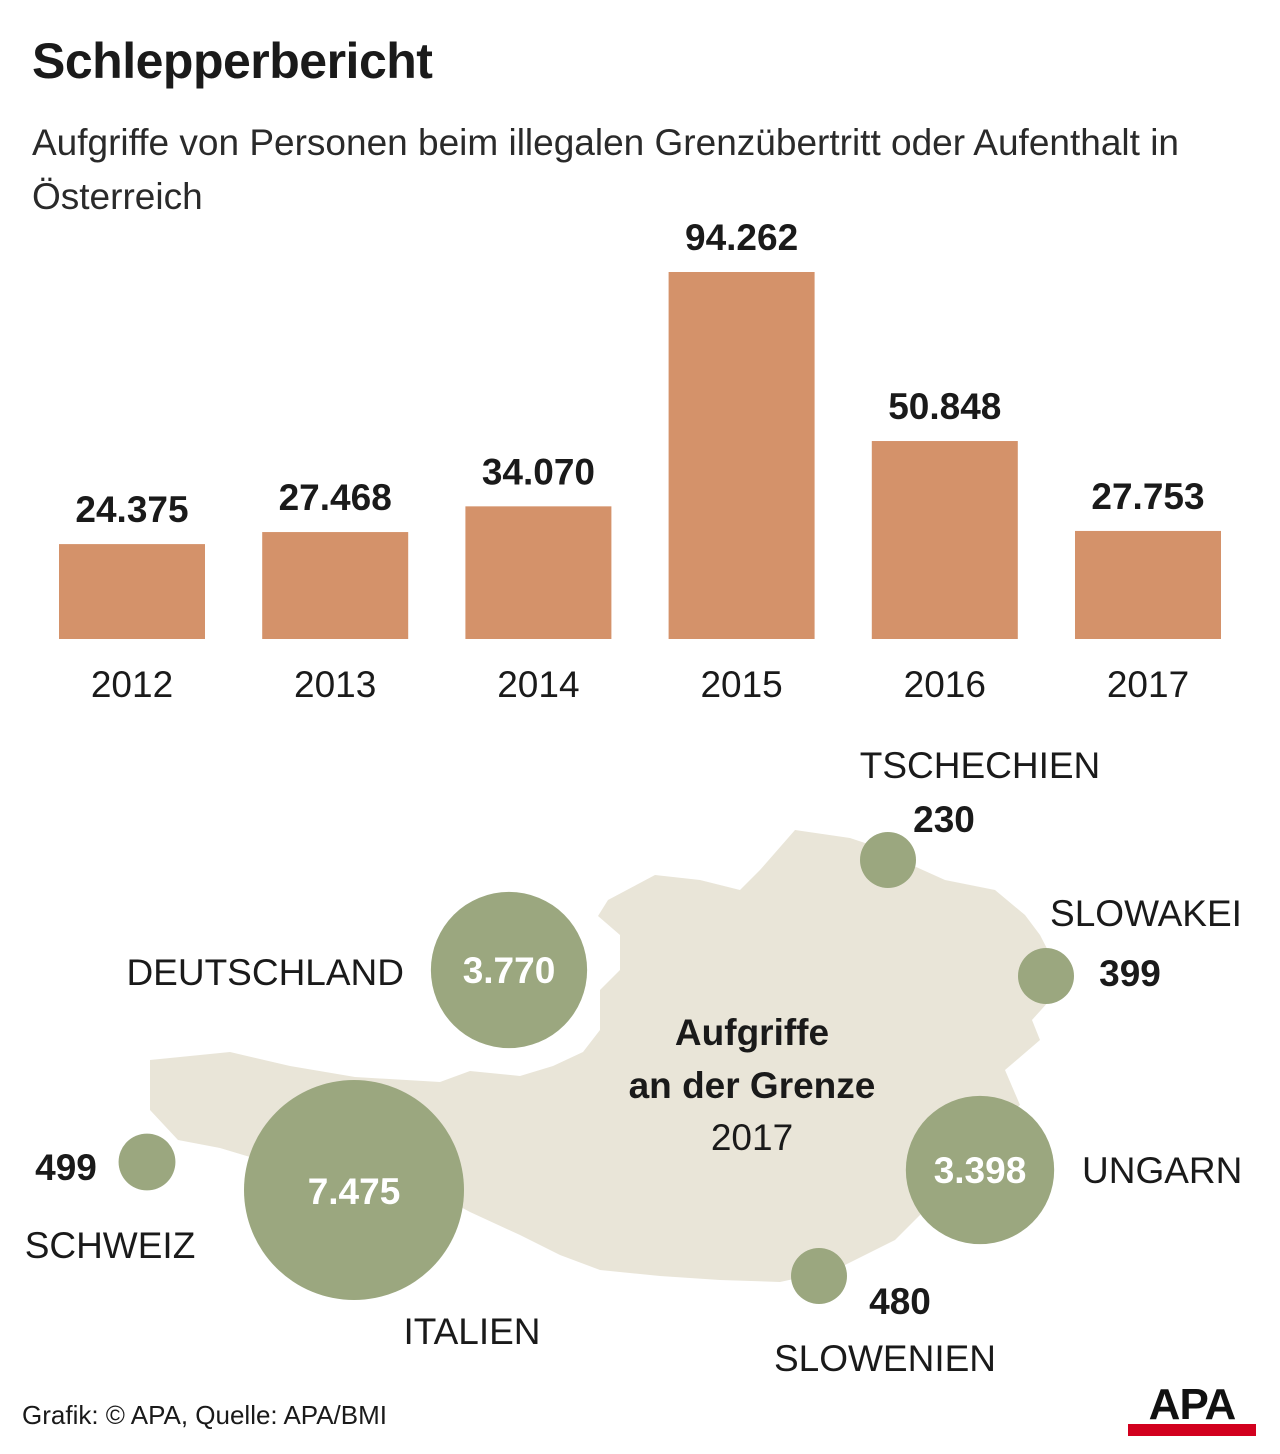 Image resolution: width=1280 pixels, height=1454 pixels. Describe the element at coordinates (741, 684) in the screenshot. I see `x-tick-label: 2015` at that location.